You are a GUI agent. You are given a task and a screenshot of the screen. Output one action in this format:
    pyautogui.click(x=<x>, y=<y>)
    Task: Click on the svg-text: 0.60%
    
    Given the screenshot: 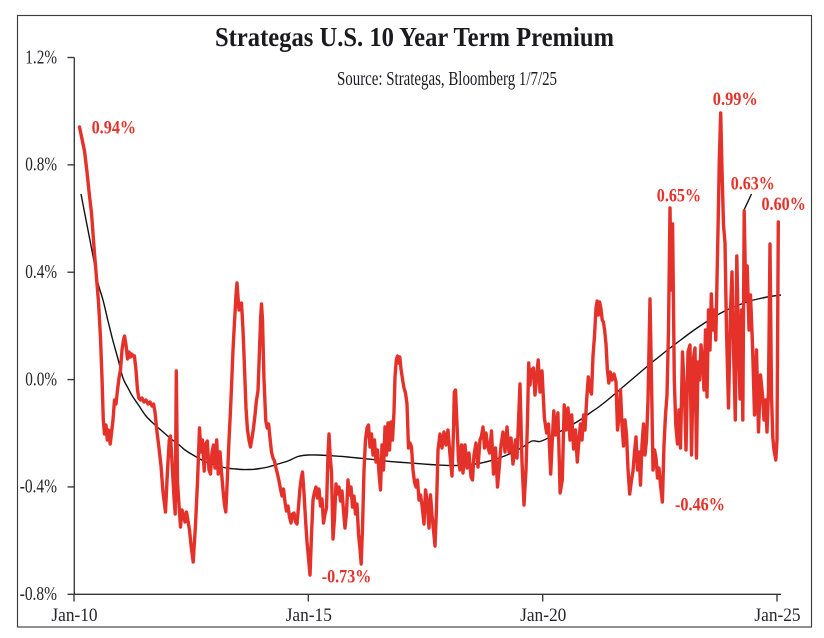 What is the action you would take?
    pyautogui.click(x=784, y=204)
    